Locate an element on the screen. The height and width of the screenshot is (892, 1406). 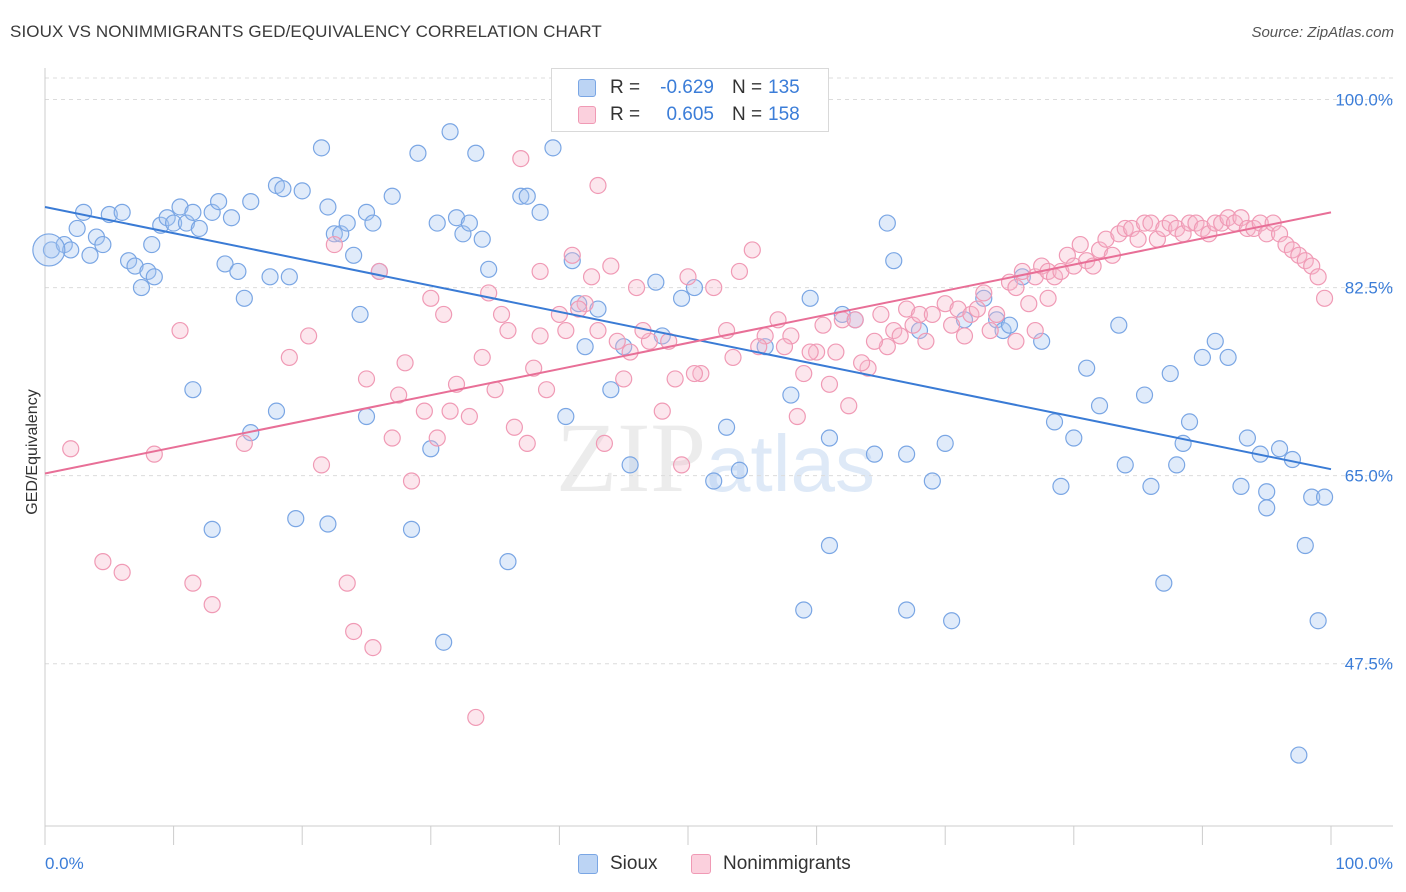
nonimmigrants-r-value: 0.605 is located at coordinates (690, 114).